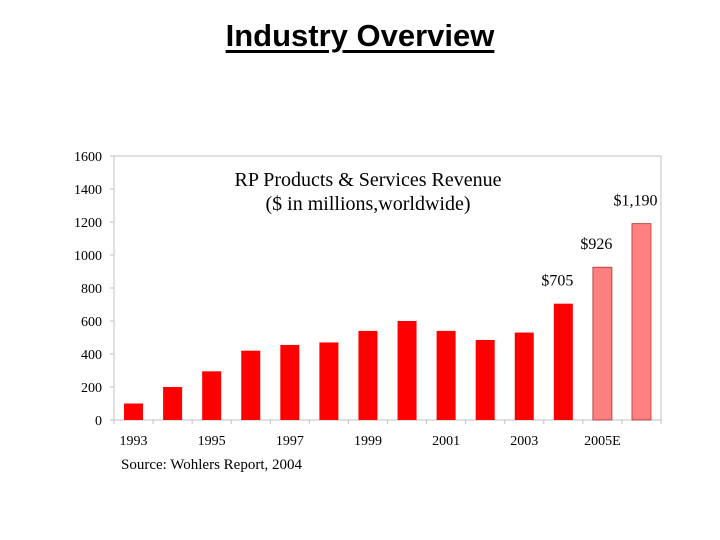 This screenshot has width=720, height=540. I want to click on data-label: $926, so click(596, 244).